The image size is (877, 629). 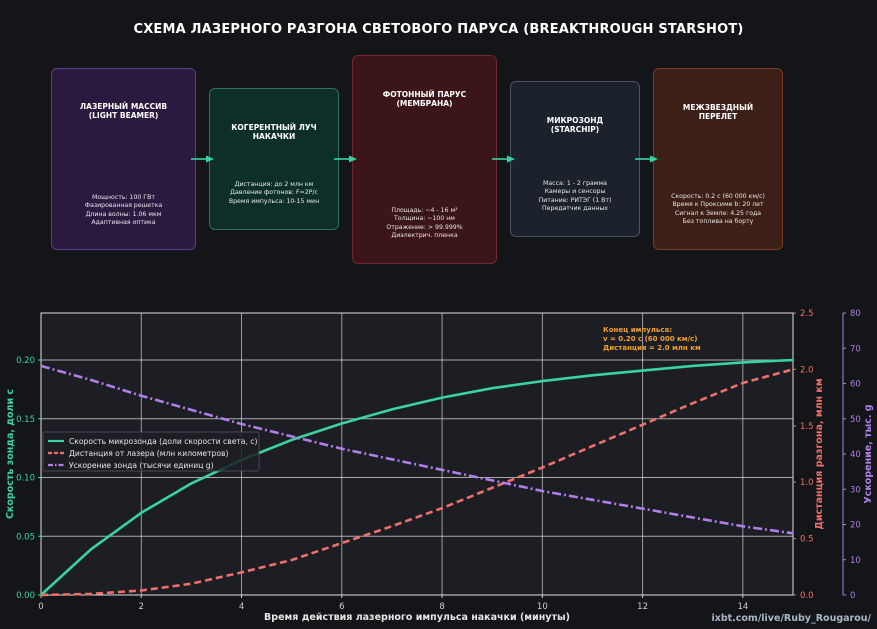 I want to click on y-right2-tick-label: 20, so click(x=855, y=526).